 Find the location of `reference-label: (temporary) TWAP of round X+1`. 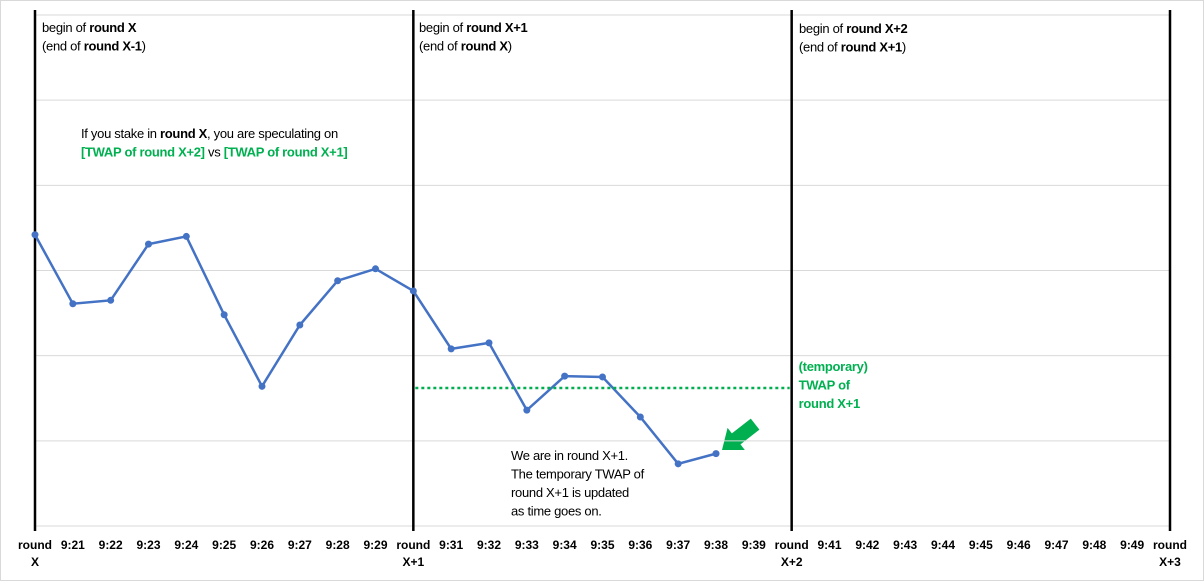

reference-label: (temporary) TWAP of round X+1 is located at coordinates (833, 385).